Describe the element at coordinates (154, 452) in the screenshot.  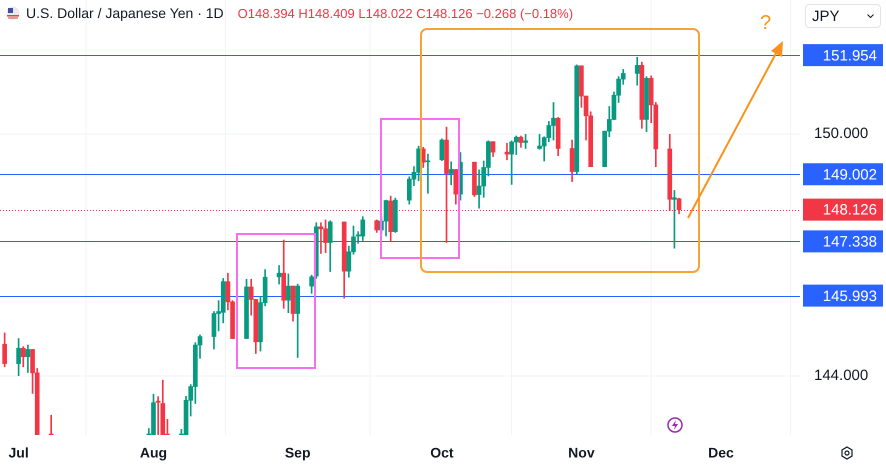
I see `x-tick-label: Aug` at that location.